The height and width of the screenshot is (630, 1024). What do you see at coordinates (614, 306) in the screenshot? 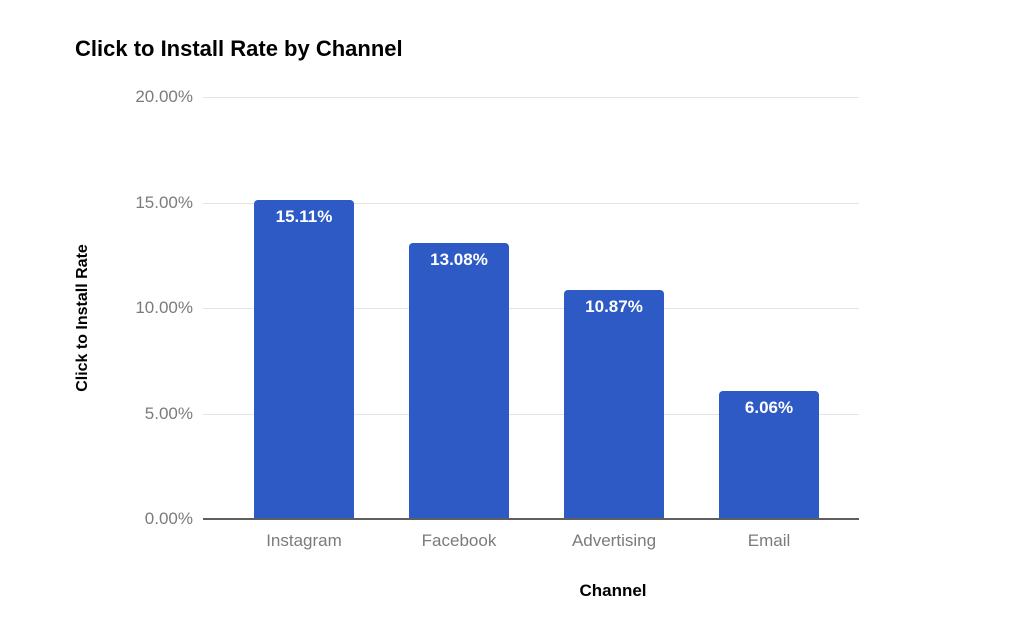
I see `bar-value-label-advertising: 10.87%` at bounding box center [614, 306].